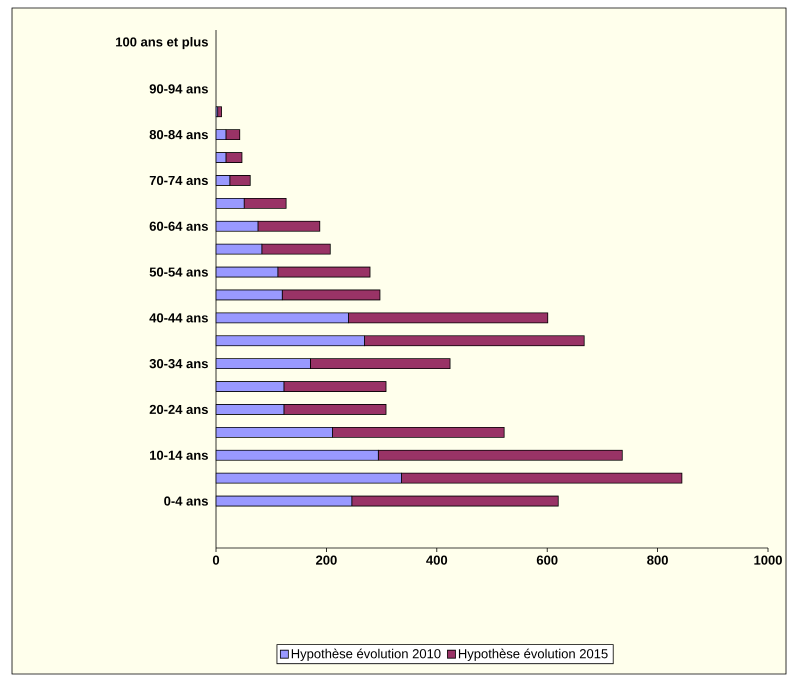 The image size is (797, 676). What do you see at coordinates (186, 501) in the screenshot?
I see `y-tick-label: 0-4 ans` at bounding box center [186, 501].